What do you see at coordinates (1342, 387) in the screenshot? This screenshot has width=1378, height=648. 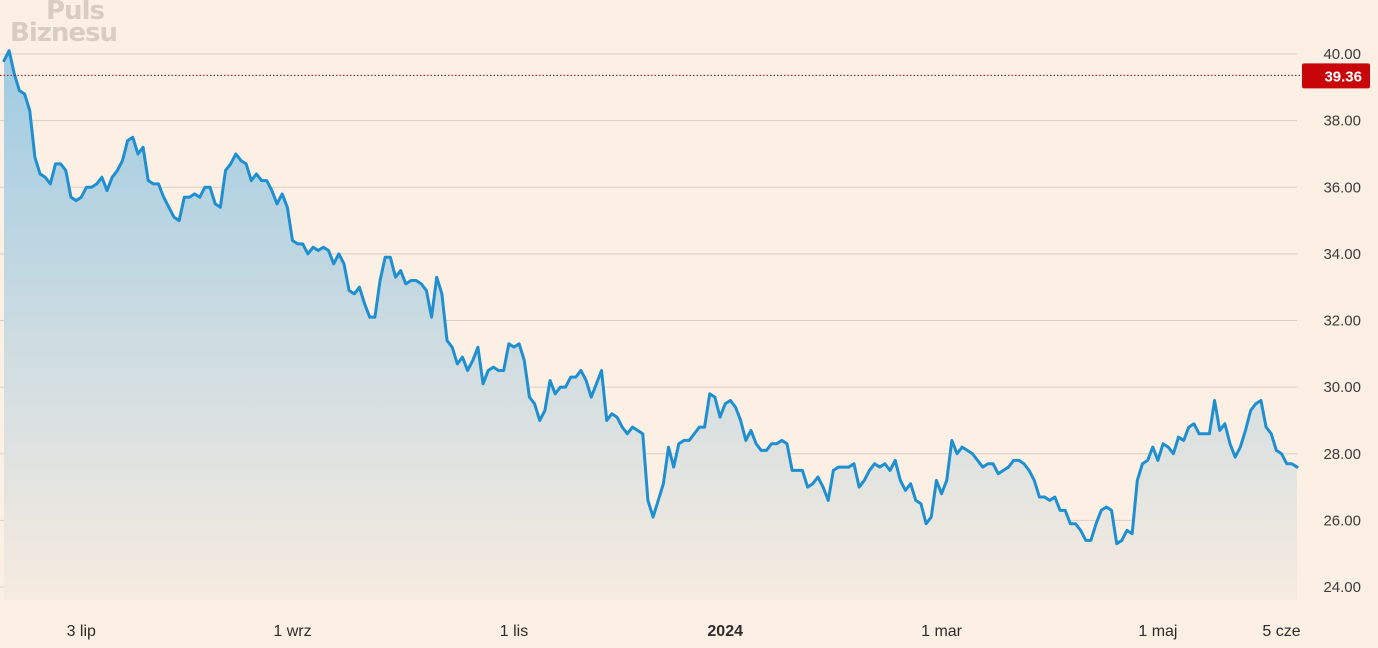 I see `y-tick-label: 30.00` at bounding box center [1342, 387].